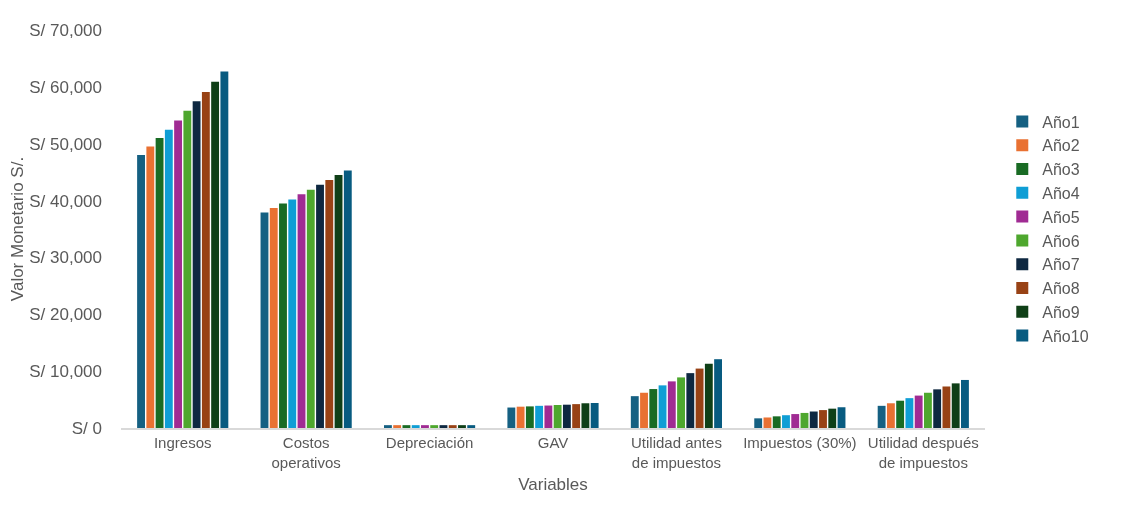 This screenshot has height=528, width=1125. Describe the element at coordinates (1061, 289) in the screenshot. I see `legend-label: Año8` at that location.